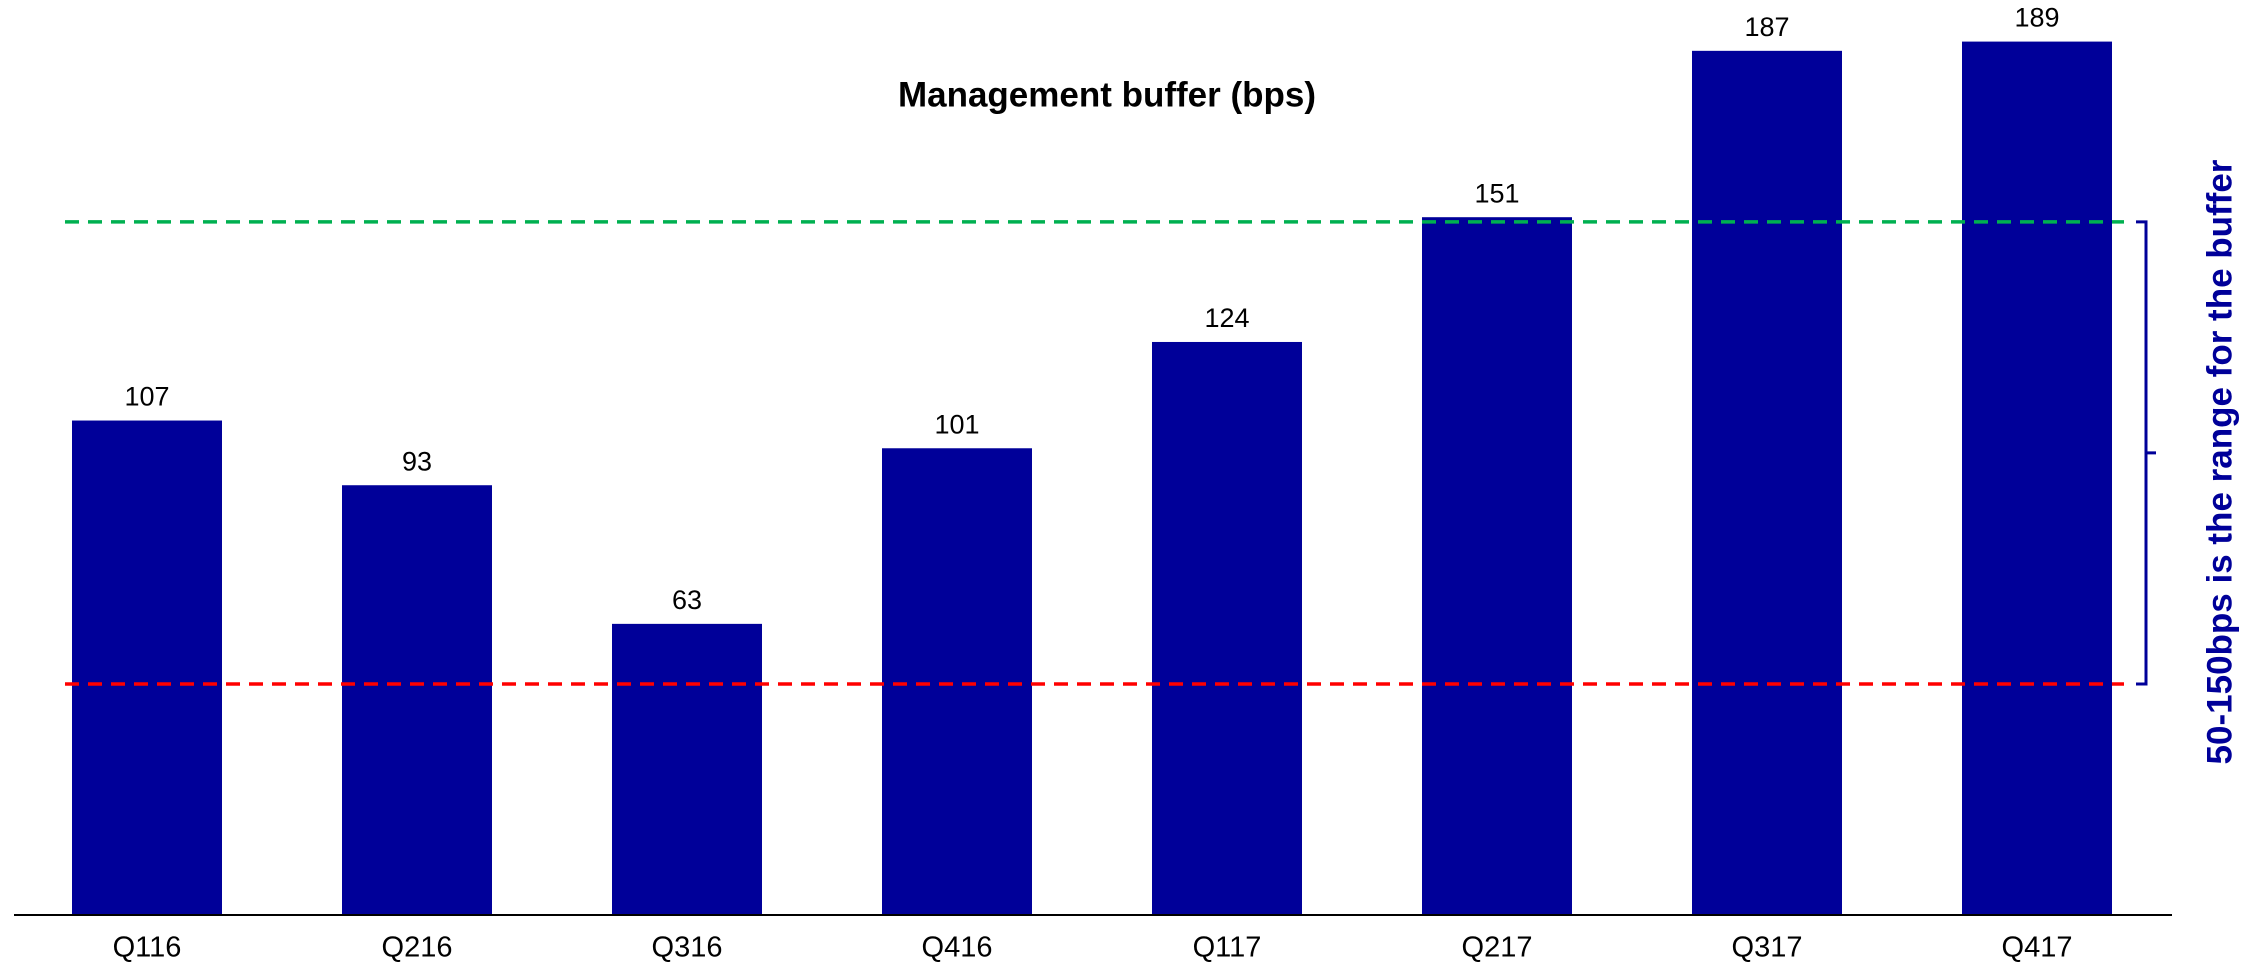  I want to click on chart-title: Management buffer (bps), so click(1107, 94).